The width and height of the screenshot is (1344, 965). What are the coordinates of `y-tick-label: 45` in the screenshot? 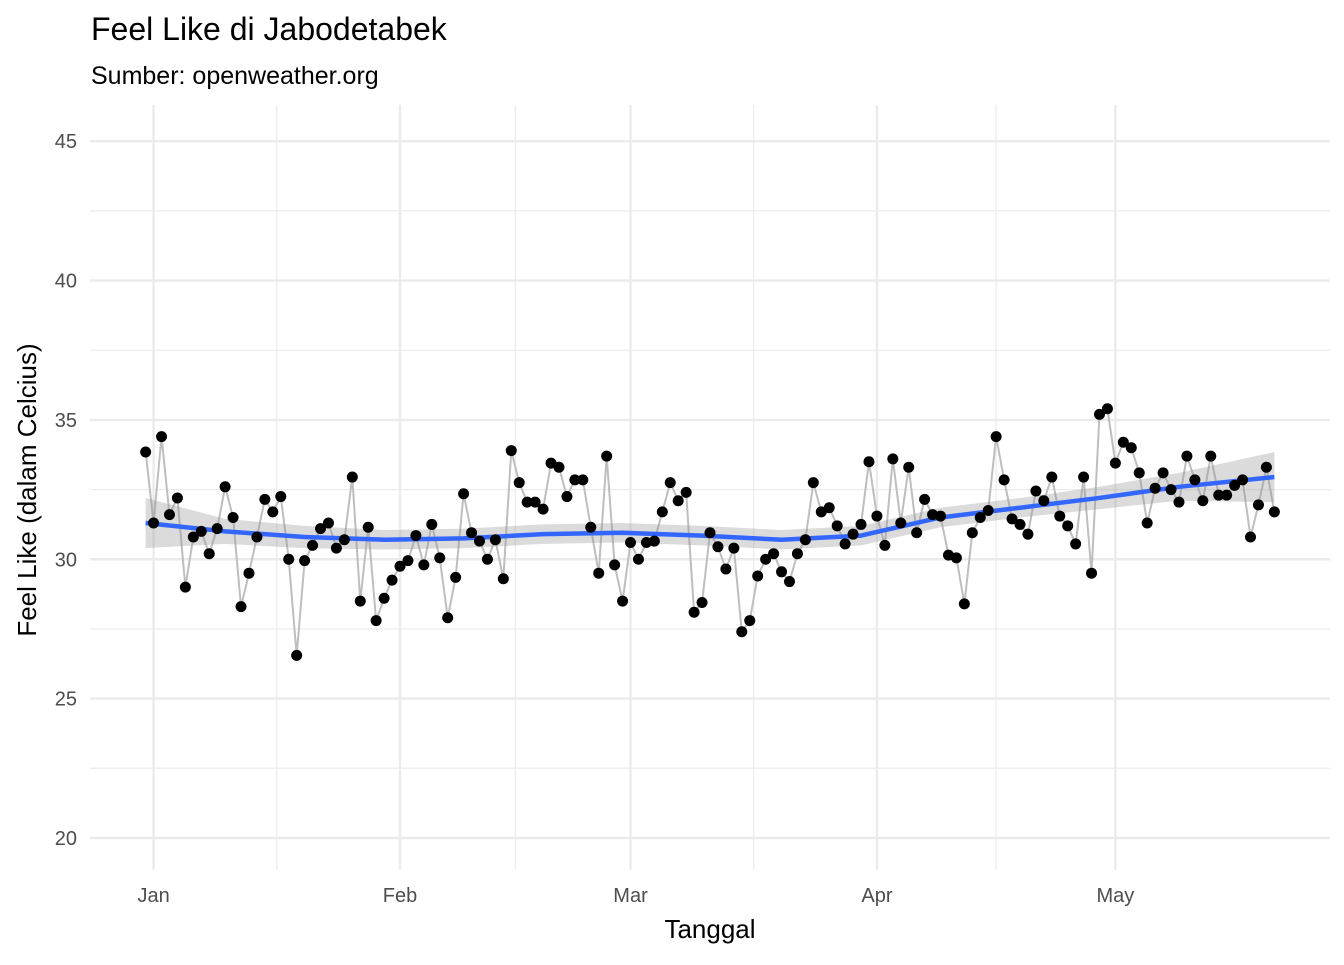 It's located at (66, 142).